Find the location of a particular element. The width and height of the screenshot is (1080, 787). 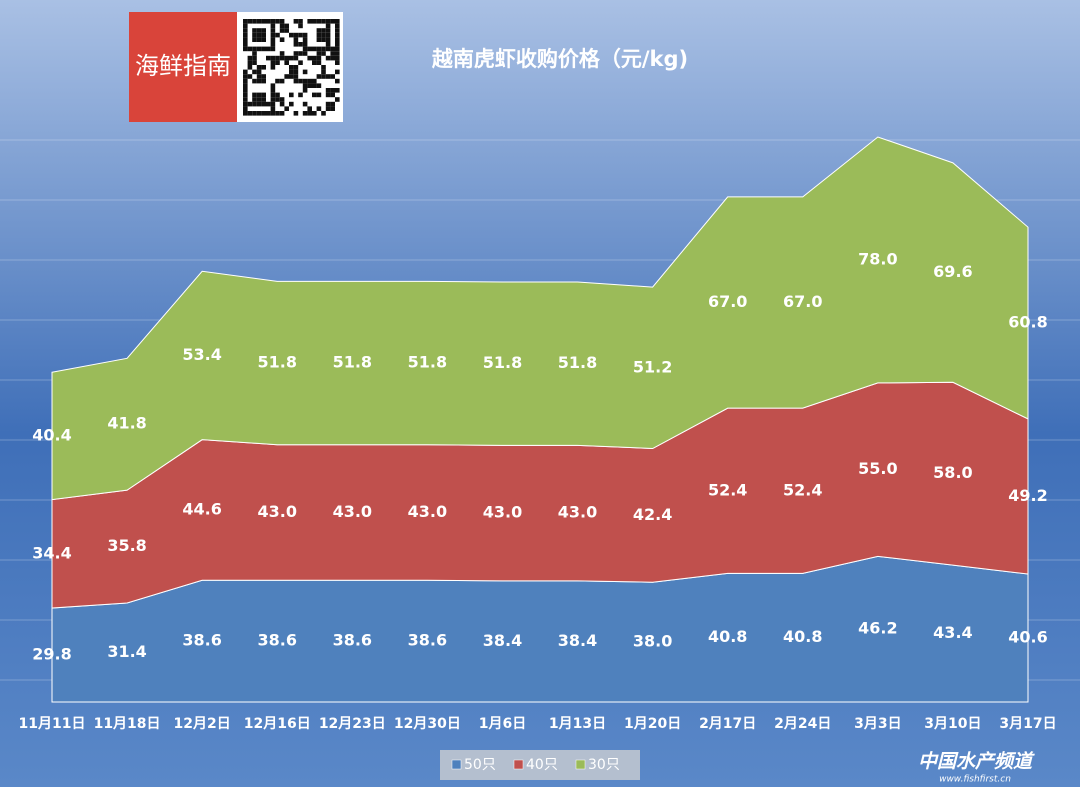

legend-label: 30只 is located at coordinates (604, 765).